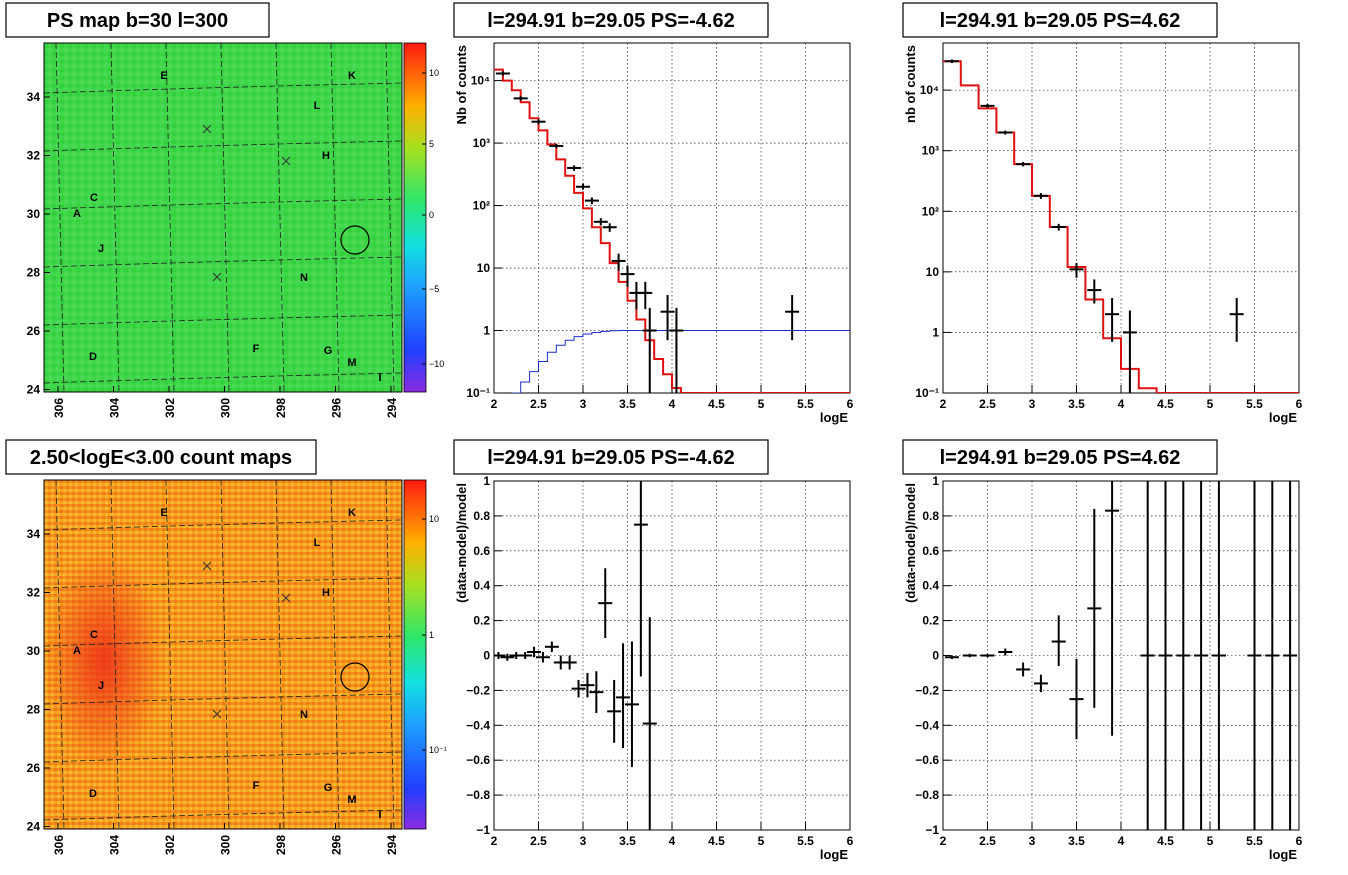 The width and height of the screenshot is (1348, 875). I want to click on ps_map-xtick-label: 300, so click(226, 408).